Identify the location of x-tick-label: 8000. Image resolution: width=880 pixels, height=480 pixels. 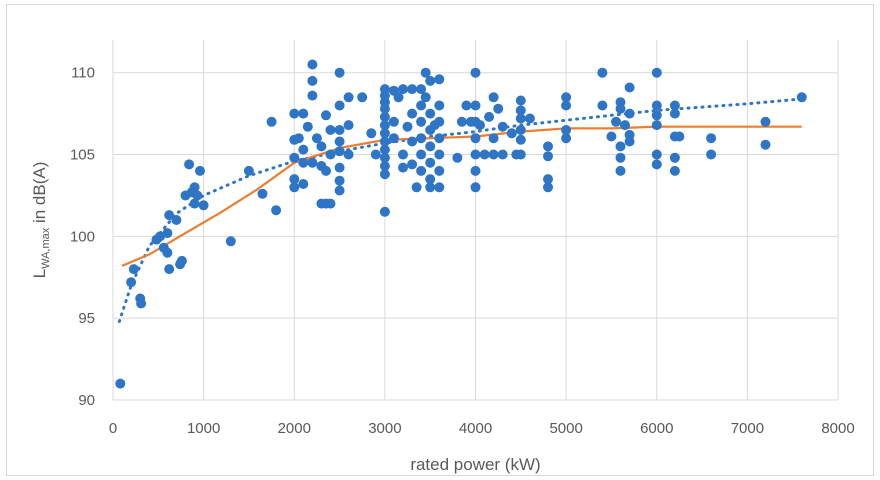
(837, 428).